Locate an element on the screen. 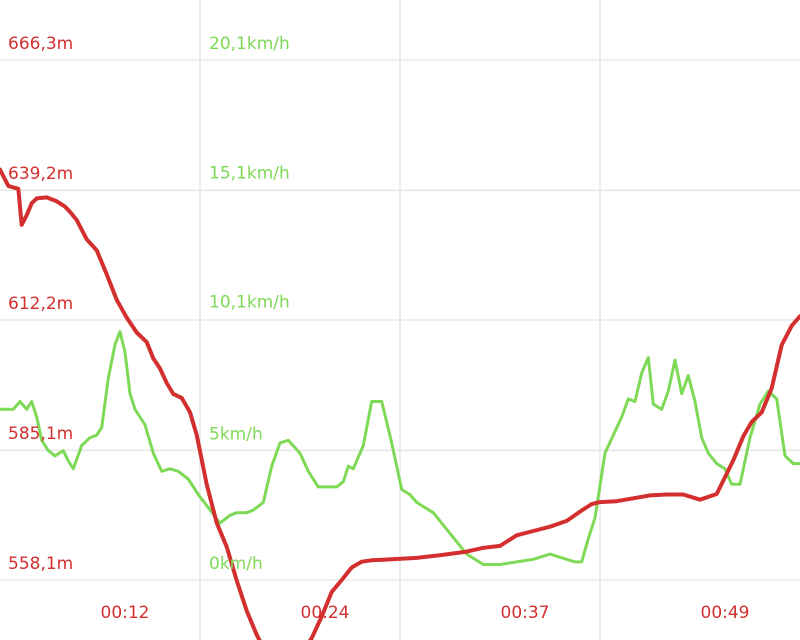 The image size is (800, 640). speed-tick-label: 0km/h is located at coordinates (236, 564).